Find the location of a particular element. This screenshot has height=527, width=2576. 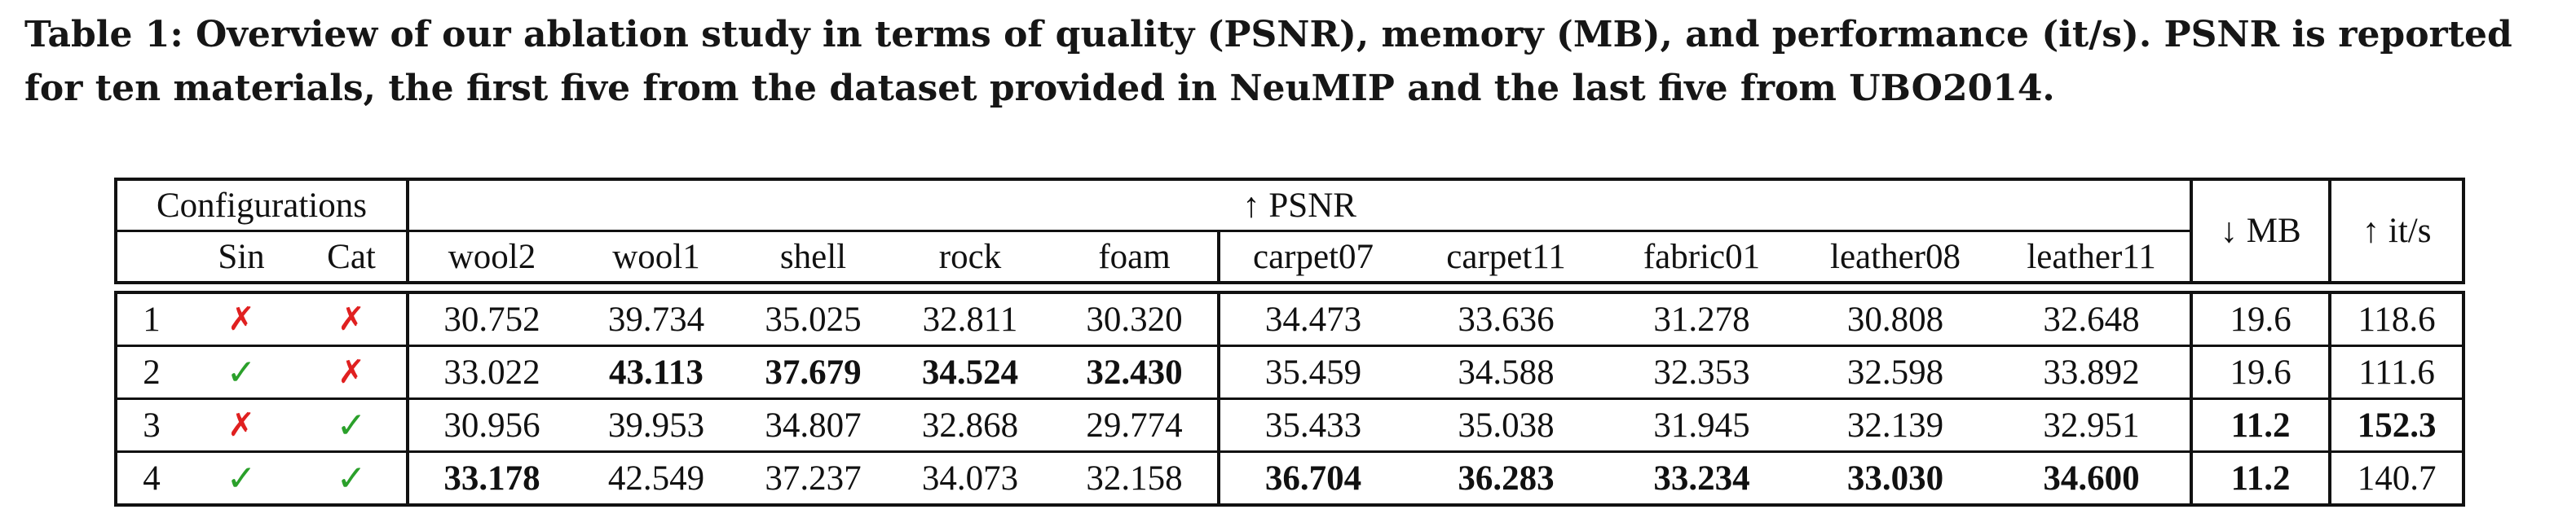

psnr-cell: 37.237 is located at coordinates (813, 479).